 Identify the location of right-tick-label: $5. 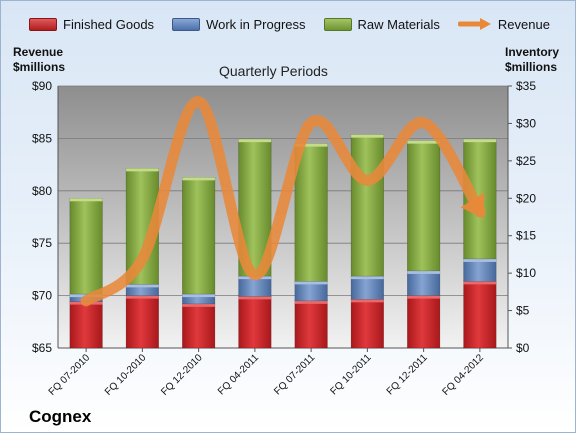
(523, 311).